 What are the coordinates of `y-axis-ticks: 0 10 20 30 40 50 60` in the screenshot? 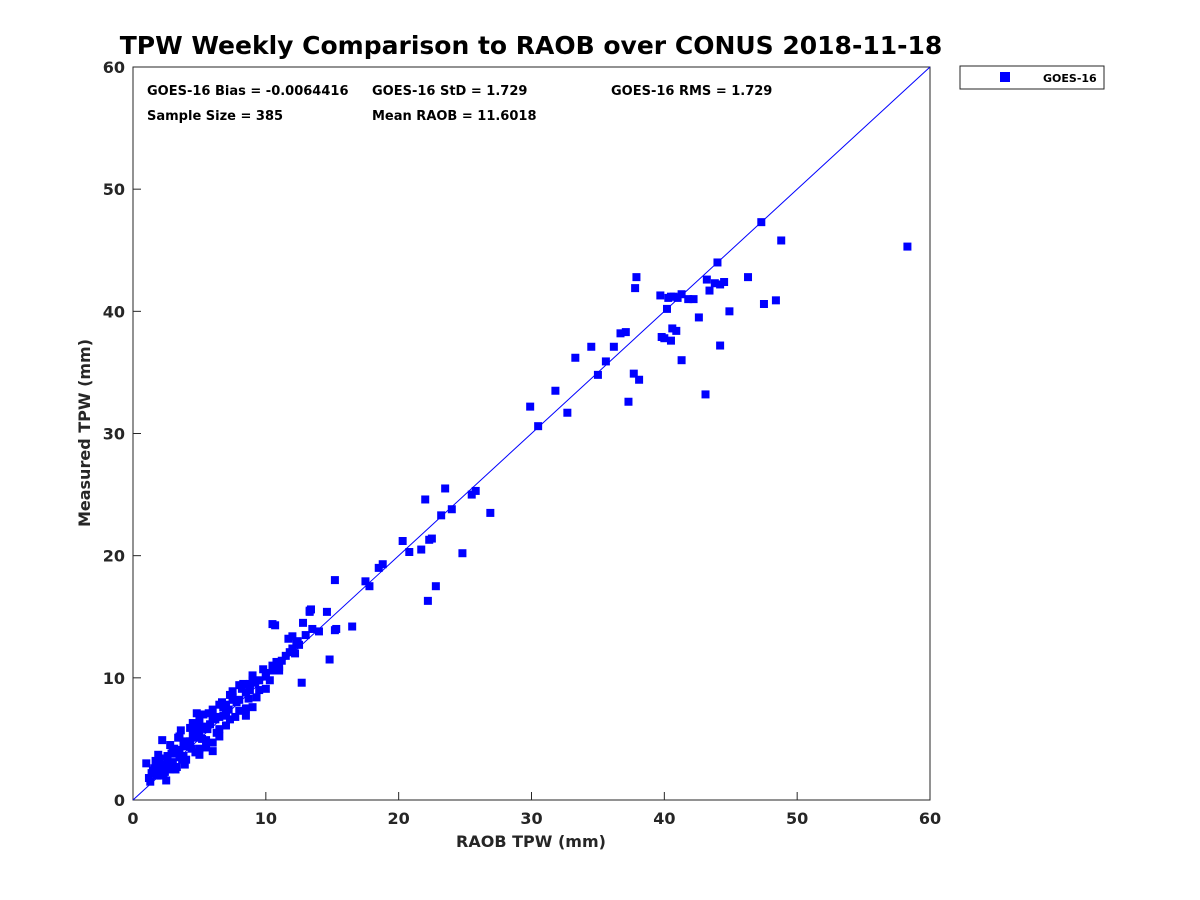 It's located at (122, 434).